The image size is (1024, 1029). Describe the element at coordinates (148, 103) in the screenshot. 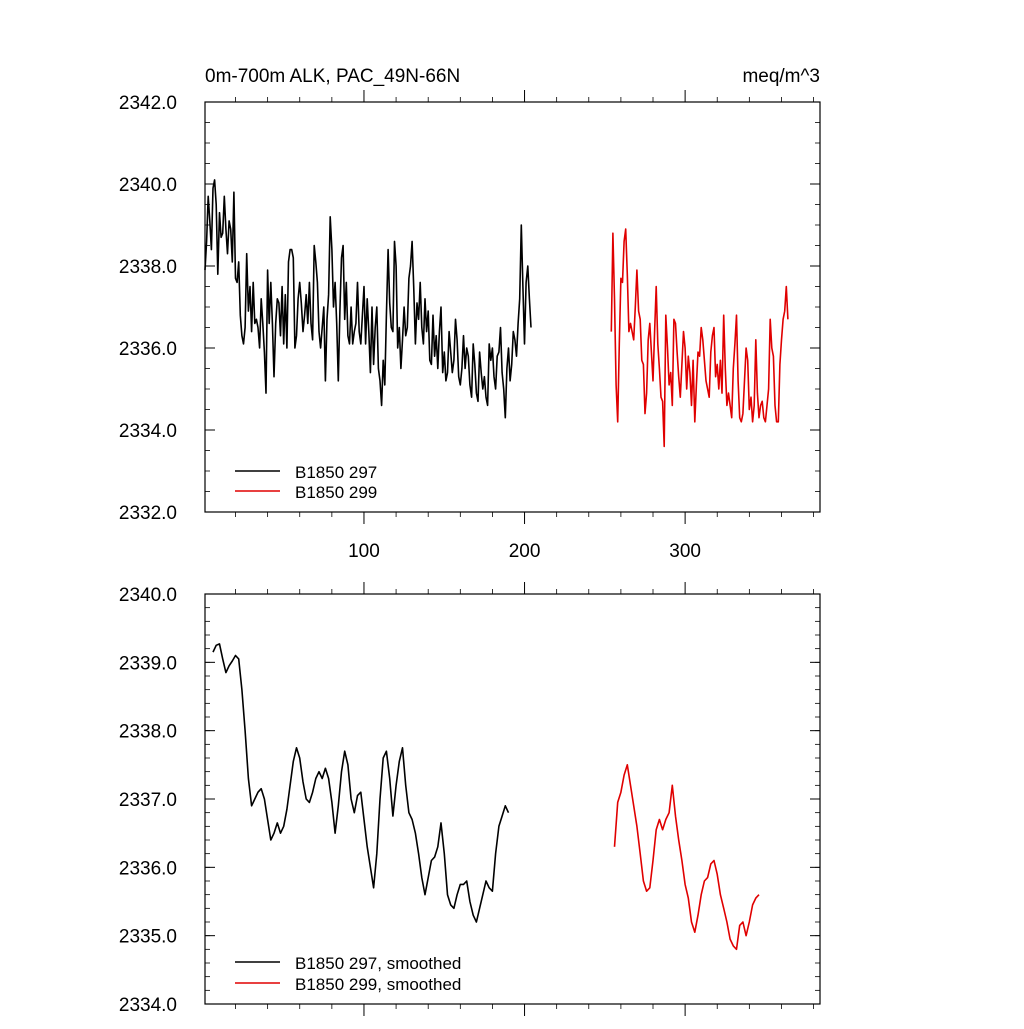

I see `y-tick-label: 2342.0` at that location.